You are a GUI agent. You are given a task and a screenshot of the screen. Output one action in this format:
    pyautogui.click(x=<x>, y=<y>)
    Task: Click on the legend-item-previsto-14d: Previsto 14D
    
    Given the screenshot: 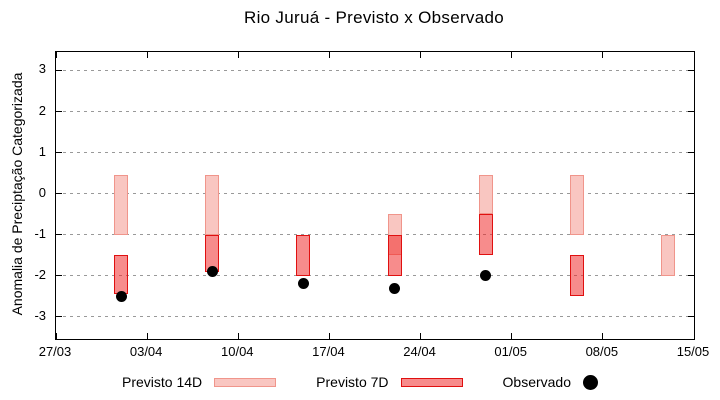 What is the action you would take?
    pyautogui.click(x=199, y=382)
    